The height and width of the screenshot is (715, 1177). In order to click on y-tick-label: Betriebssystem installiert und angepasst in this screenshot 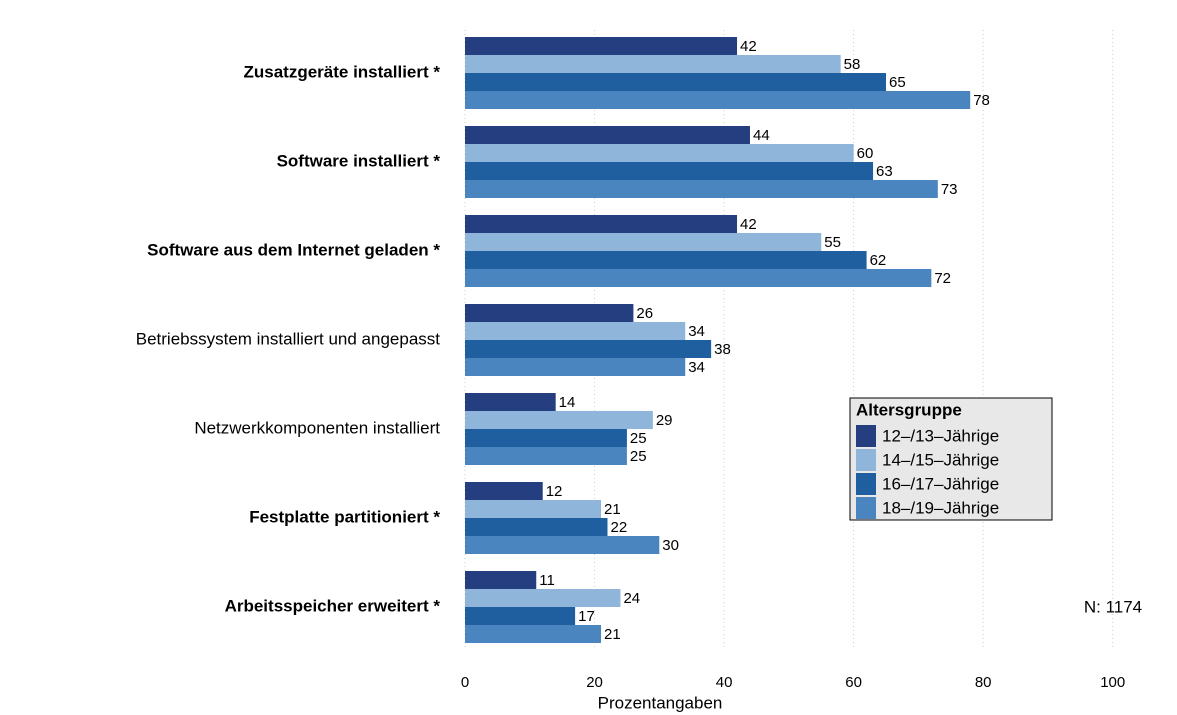, I will do `click(288, 338)`.